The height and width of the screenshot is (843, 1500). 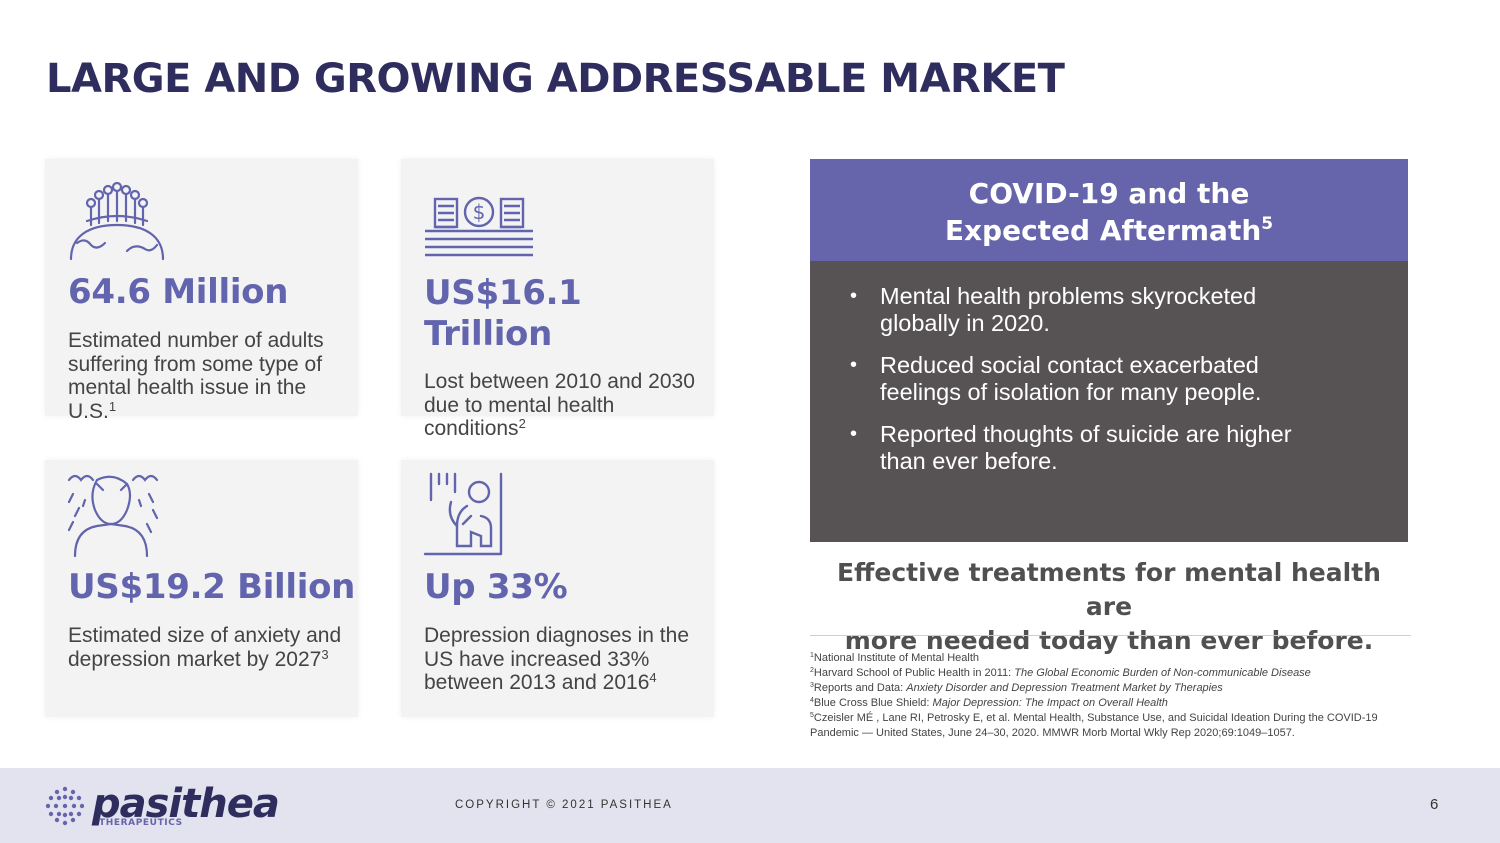 I want to click on stat-value: US$16.1 Trillion, so click(x=503, y=313).